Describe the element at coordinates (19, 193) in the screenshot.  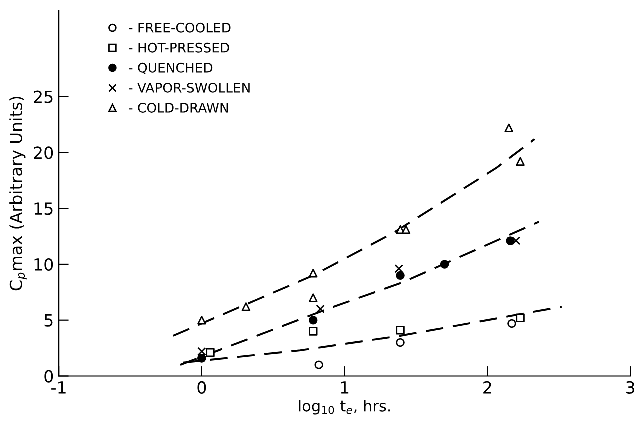
I see `y-axis-title: C$_{p}$max (Arbitrary Units)` at that location.